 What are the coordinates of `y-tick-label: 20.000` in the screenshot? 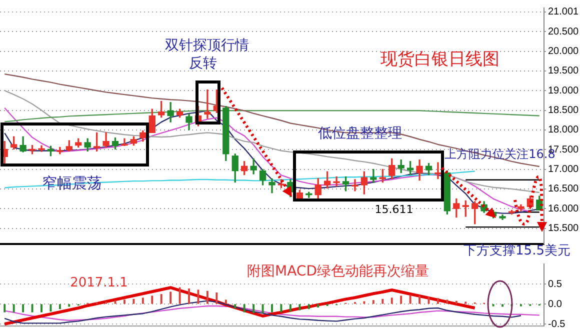 It's located at (564, 52).